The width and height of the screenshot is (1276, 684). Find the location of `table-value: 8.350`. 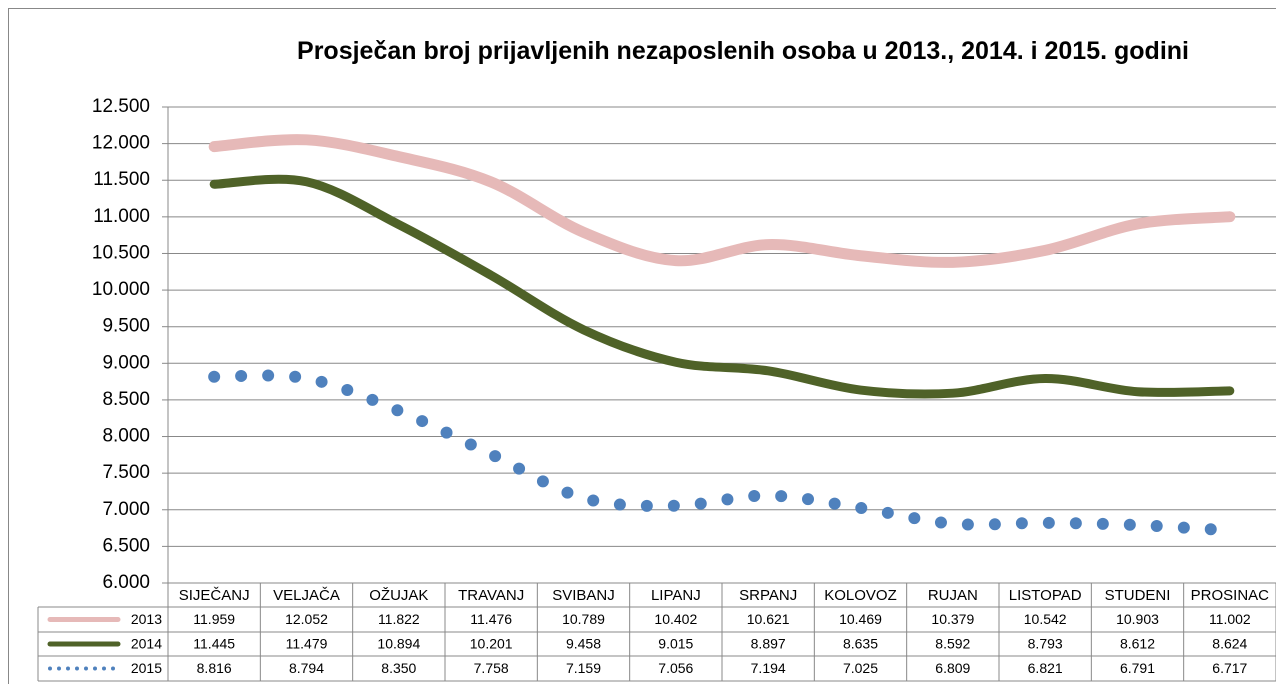

table-value: 8.350 is located at coordinates (398, 668).